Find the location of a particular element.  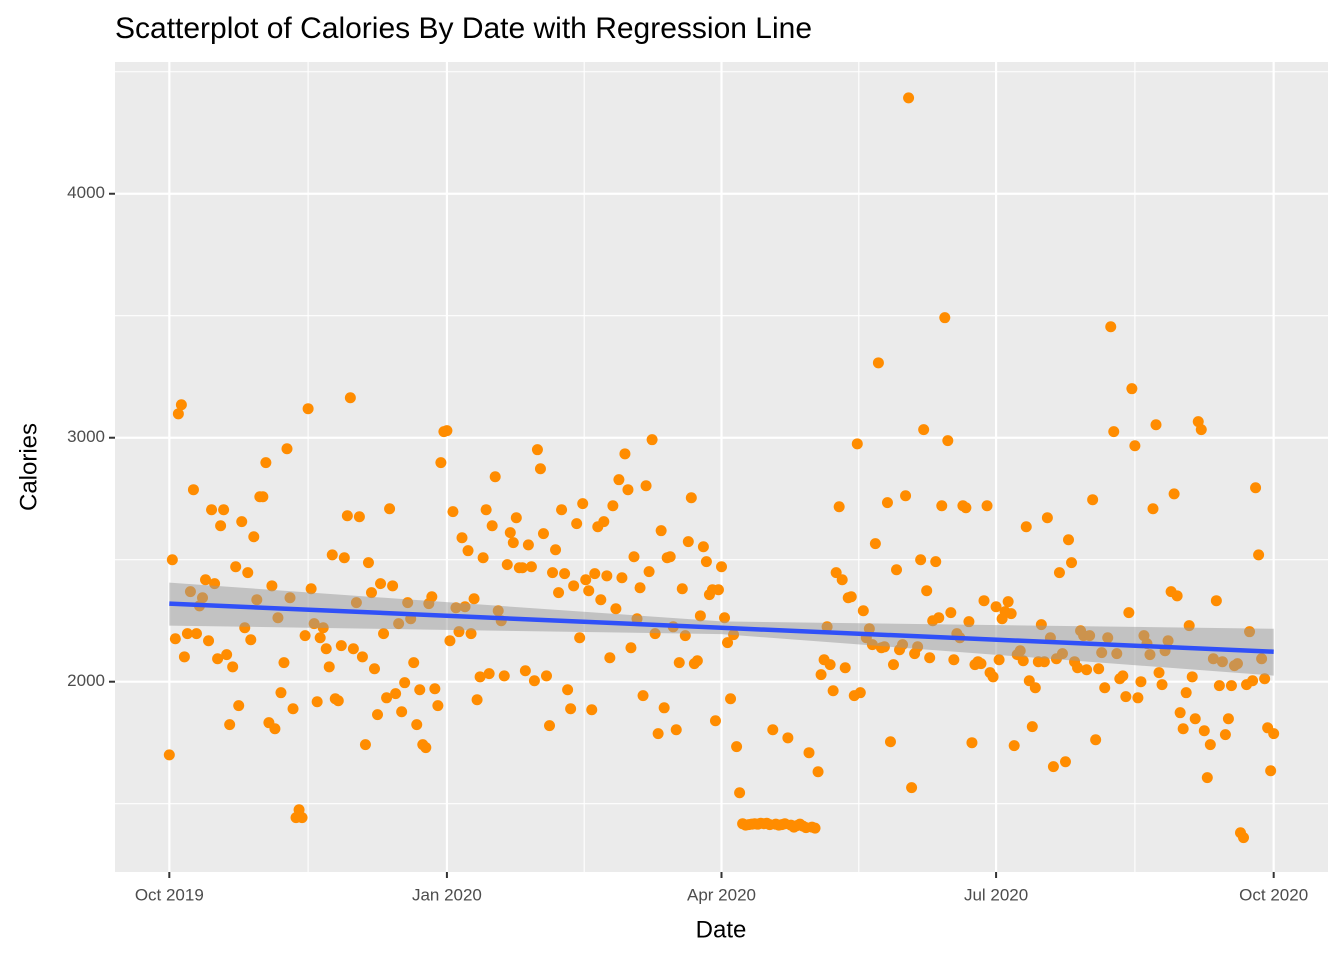

y-axis-title: Calories is located at coordinates (28, 467).